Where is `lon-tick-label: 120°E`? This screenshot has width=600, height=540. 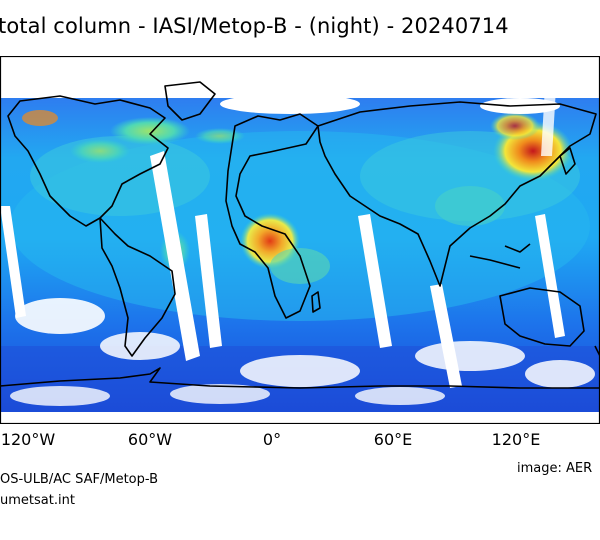
lon-tick-label: 120°E is located at coordinates (516, 439).